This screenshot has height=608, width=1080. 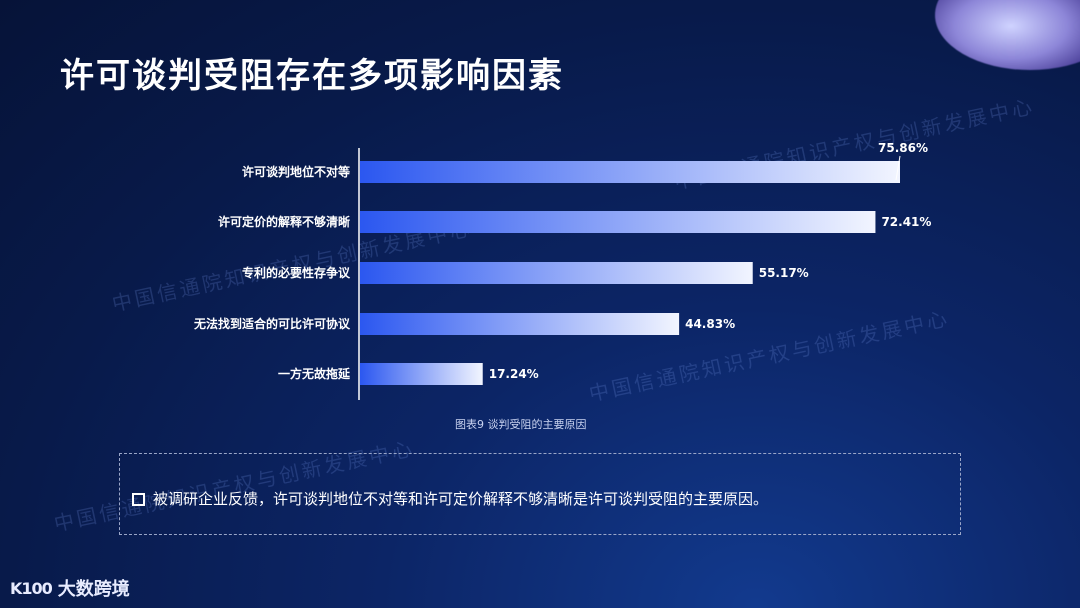 I want to click on leader-line, so click(x=898, y=168).